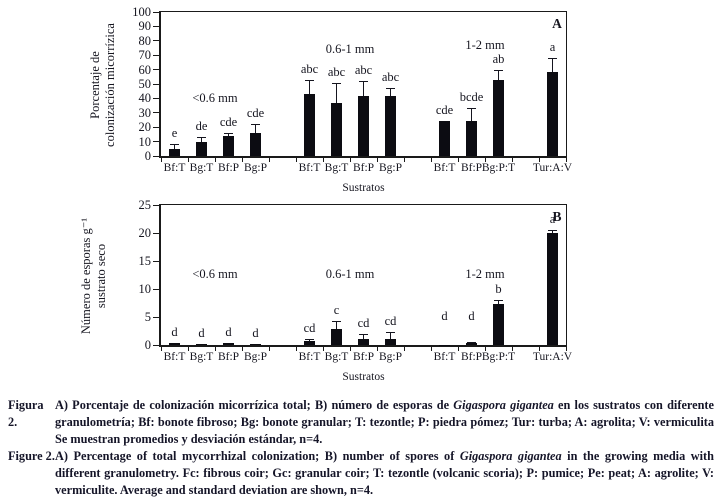 Image resolution: width=722 pixels, height=502 pixels. I want to click on y-axis-label: Porcentaje de colonización micorrízica, so click(102, 85).